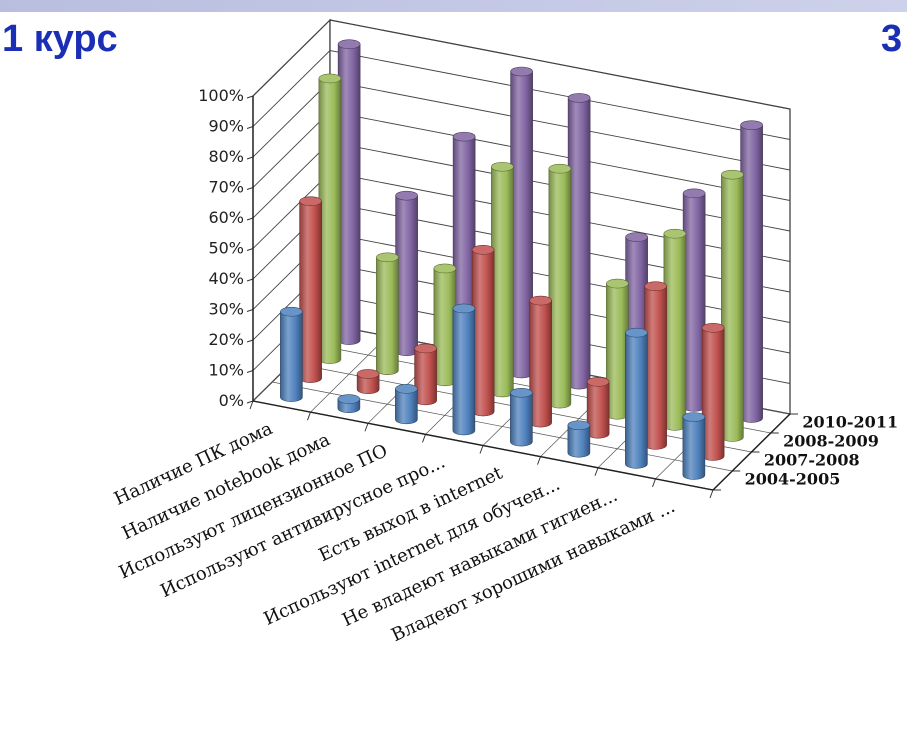 The image size is (907, 745). What do you see at coordinates (221, 95) in the screenshot?
I see `y-tick-label: 100%` at bounding box center [221, 95].